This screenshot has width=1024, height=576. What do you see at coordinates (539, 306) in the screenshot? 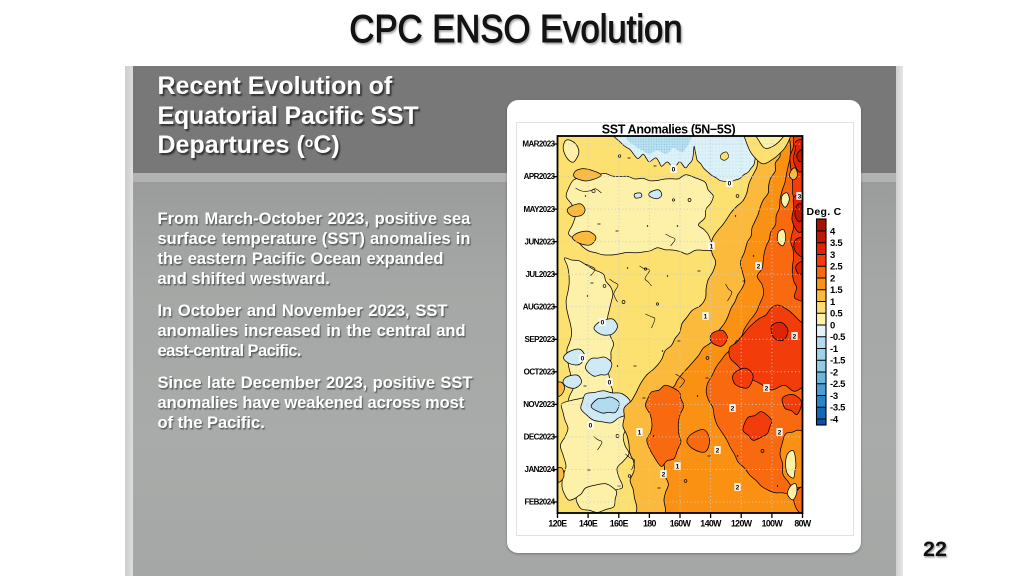
I see `svg-text: AUG2023` at bounding box center [539, 306].